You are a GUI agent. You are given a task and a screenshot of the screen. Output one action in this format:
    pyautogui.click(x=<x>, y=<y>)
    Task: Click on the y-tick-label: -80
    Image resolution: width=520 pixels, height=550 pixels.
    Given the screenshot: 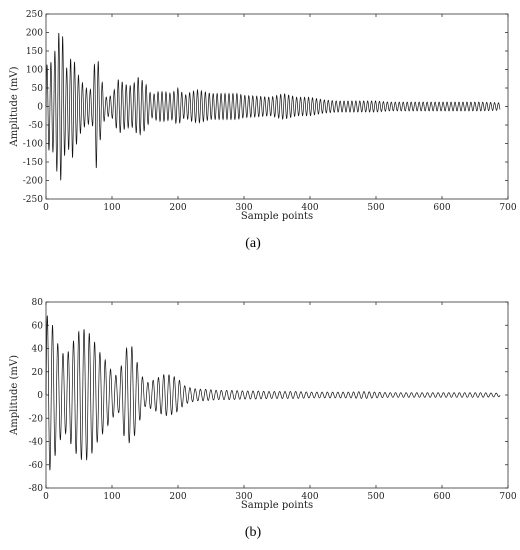 What is the action you would take?
    pyautogui.click(x=36, y=489)
    